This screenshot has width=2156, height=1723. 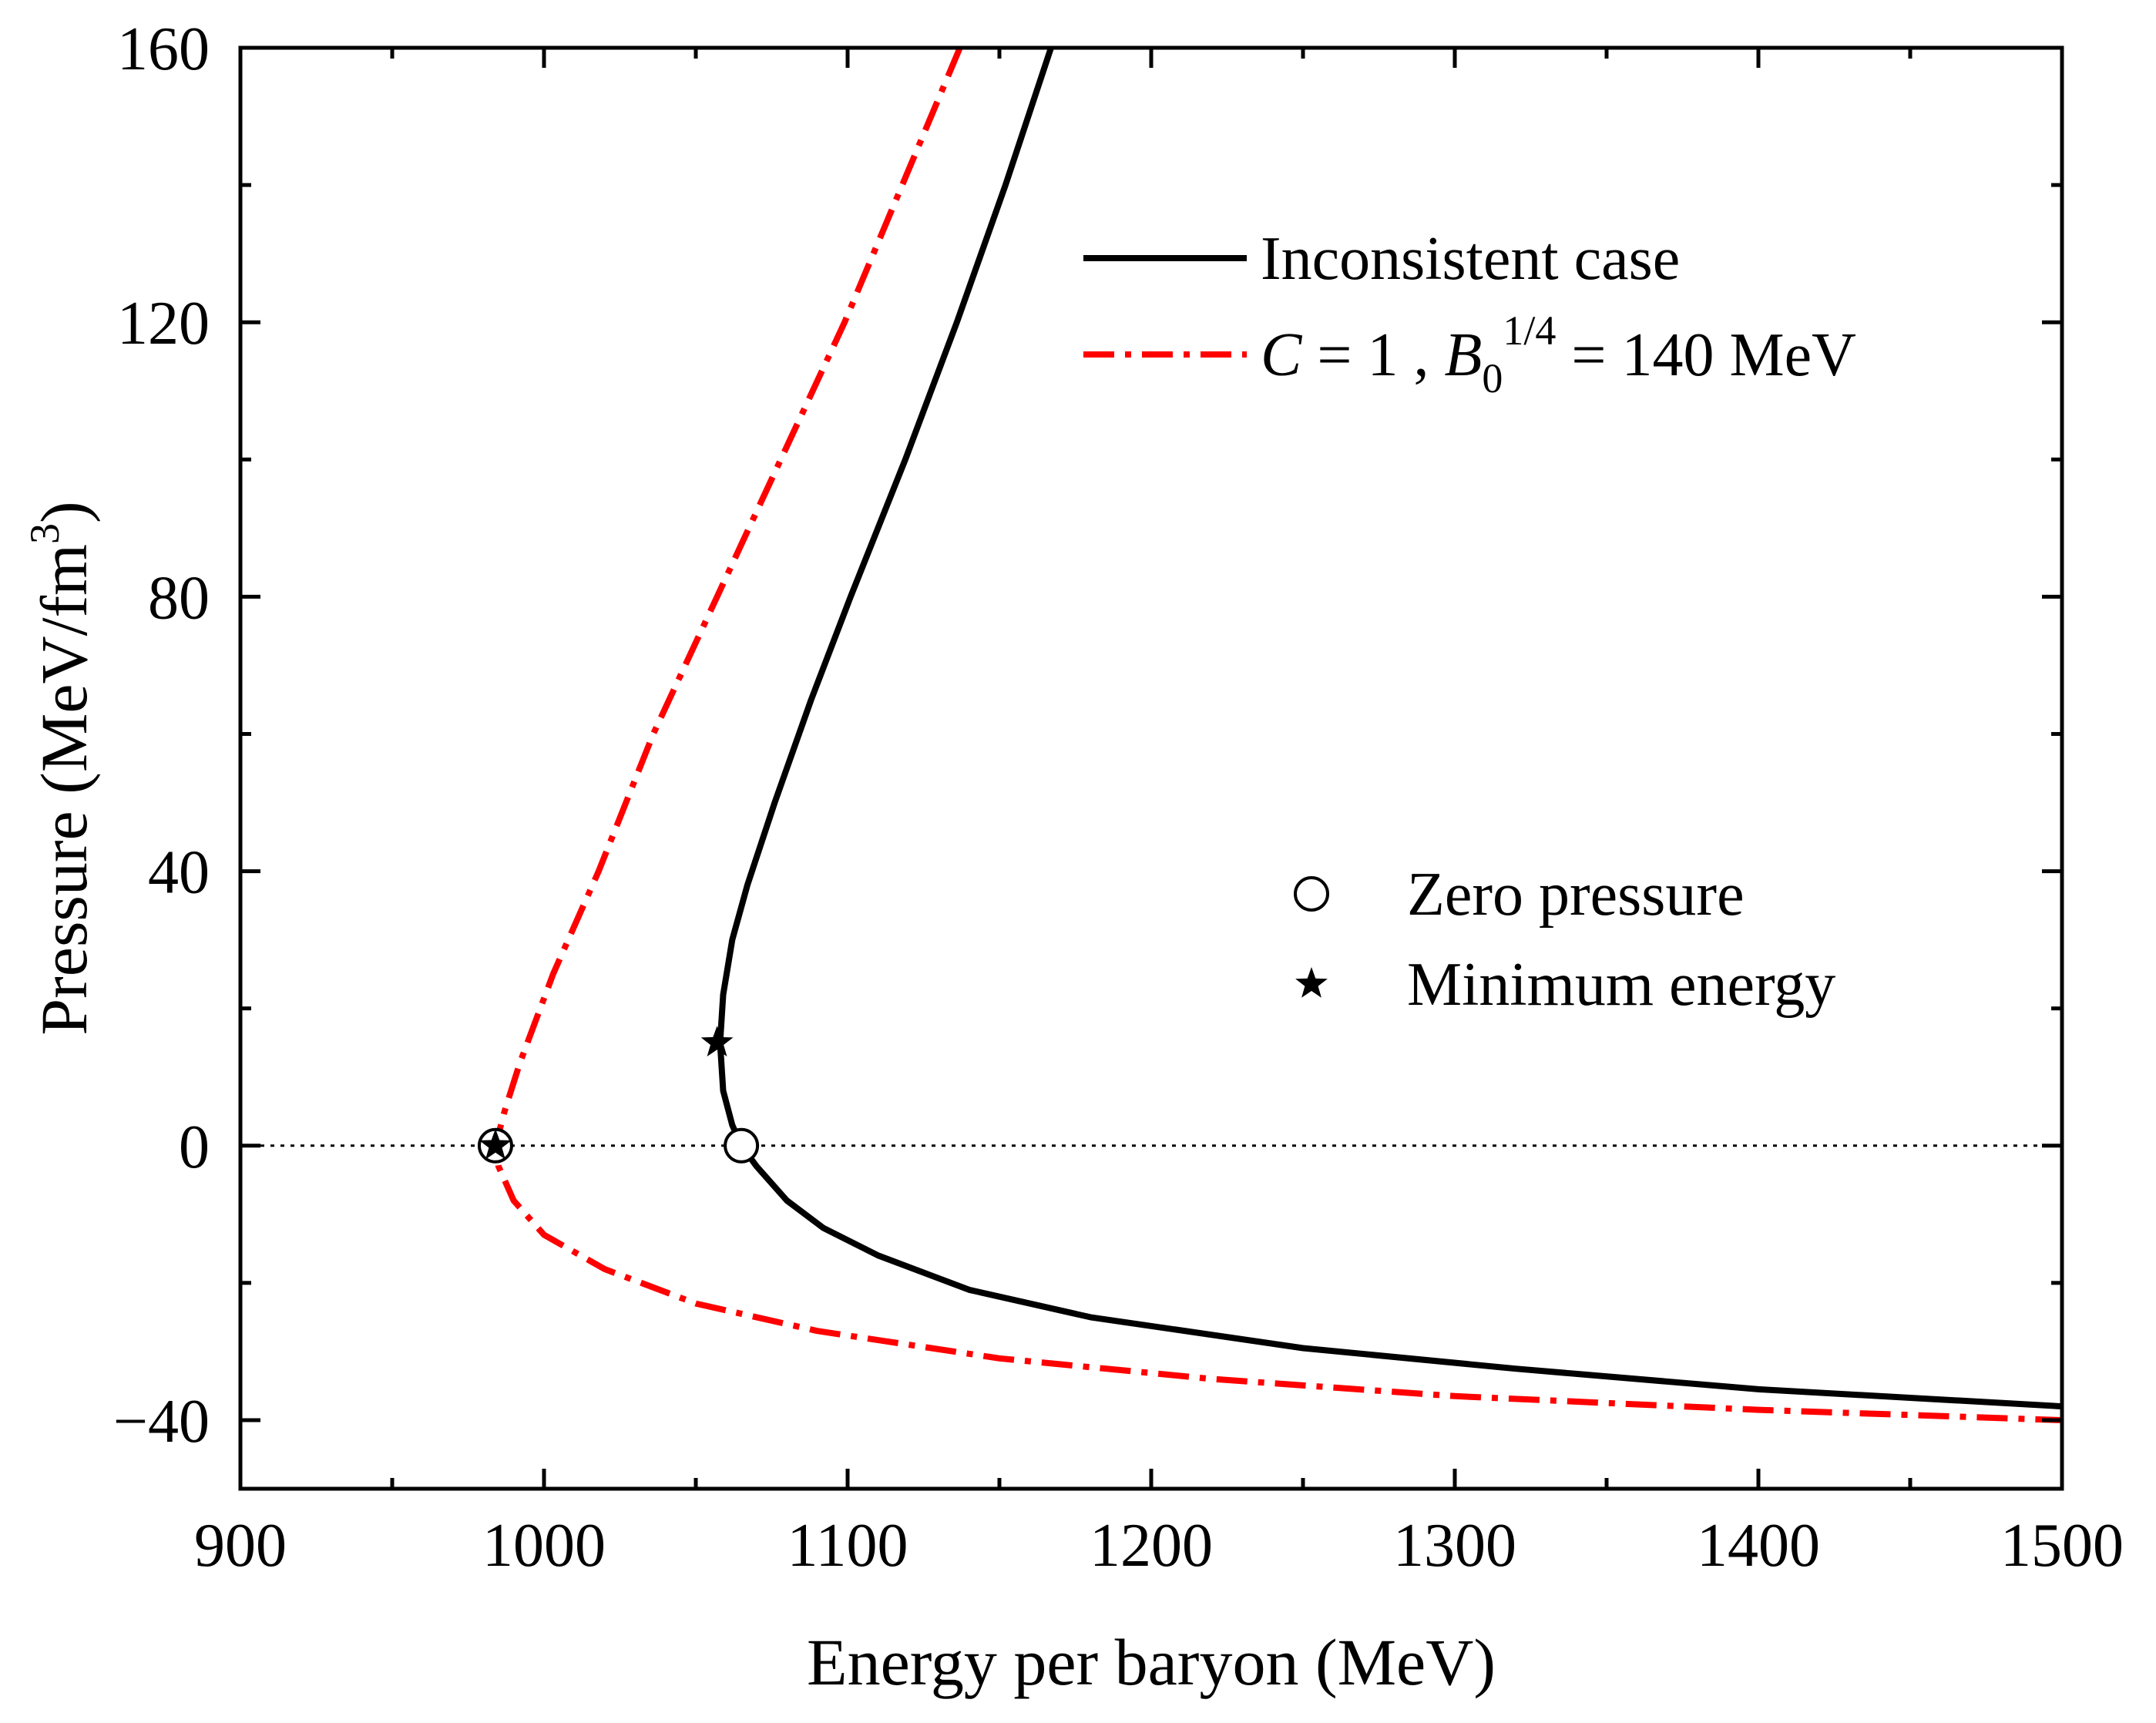 What do you see at coordinates (194, 1147) in the screenshot?
I see `y-tick-label: 0` at bounding box center [194, 1147].